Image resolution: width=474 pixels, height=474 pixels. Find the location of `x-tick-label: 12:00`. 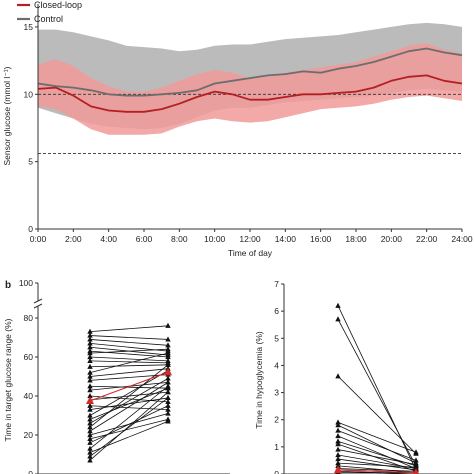

x-tick-label: 12:00 is located at coordinates (250, 239).